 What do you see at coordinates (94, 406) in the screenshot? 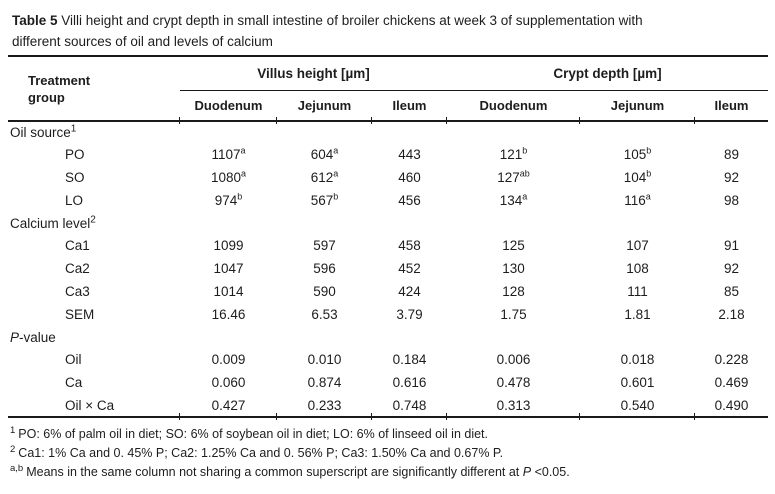
I see `row-label: Oil × Ca` at bounding box center [94, 406].